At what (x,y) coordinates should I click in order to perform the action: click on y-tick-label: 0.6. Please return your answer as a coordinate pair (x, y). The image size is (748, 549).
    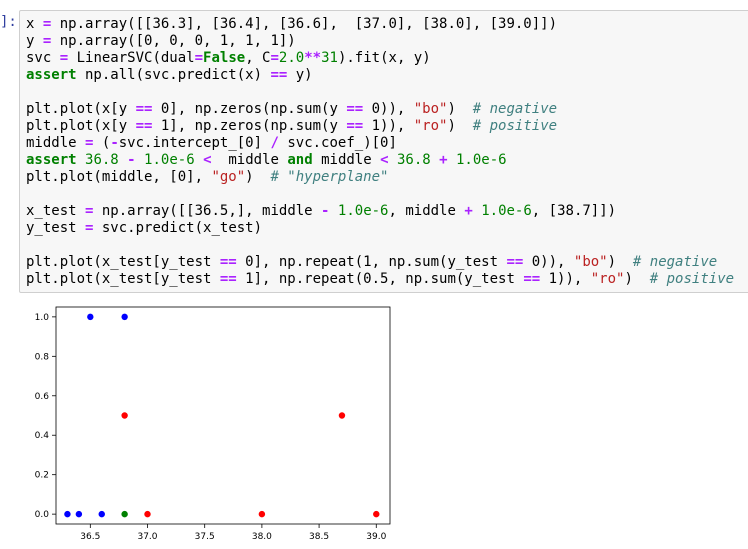
    Looking at the image, I should click on (42, 397).